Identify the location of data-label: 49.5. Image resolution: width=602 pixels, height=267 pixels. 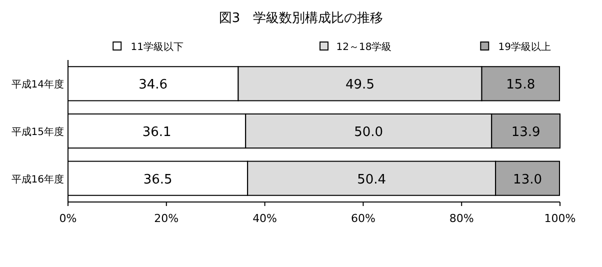
(360, 85).